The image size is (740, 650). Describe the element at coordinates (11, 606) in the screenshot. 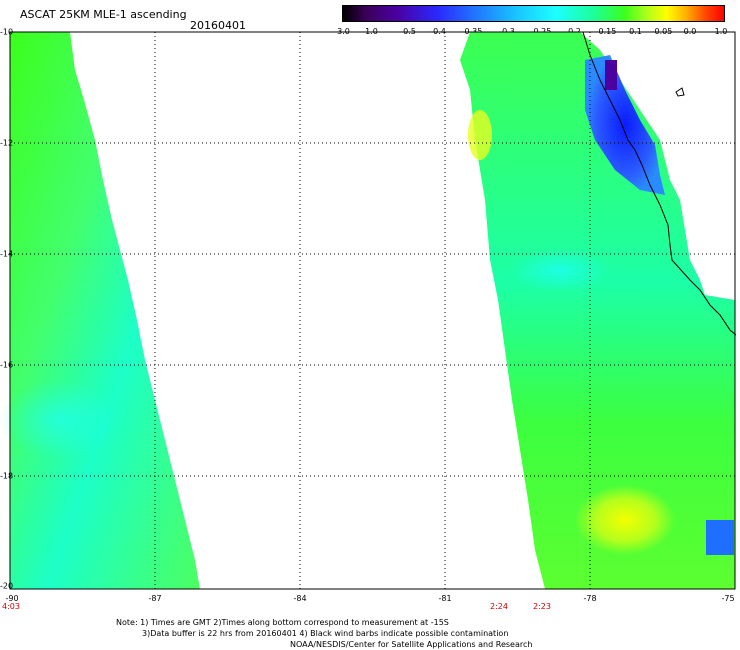

I see `time-label: 4:03` at that location.